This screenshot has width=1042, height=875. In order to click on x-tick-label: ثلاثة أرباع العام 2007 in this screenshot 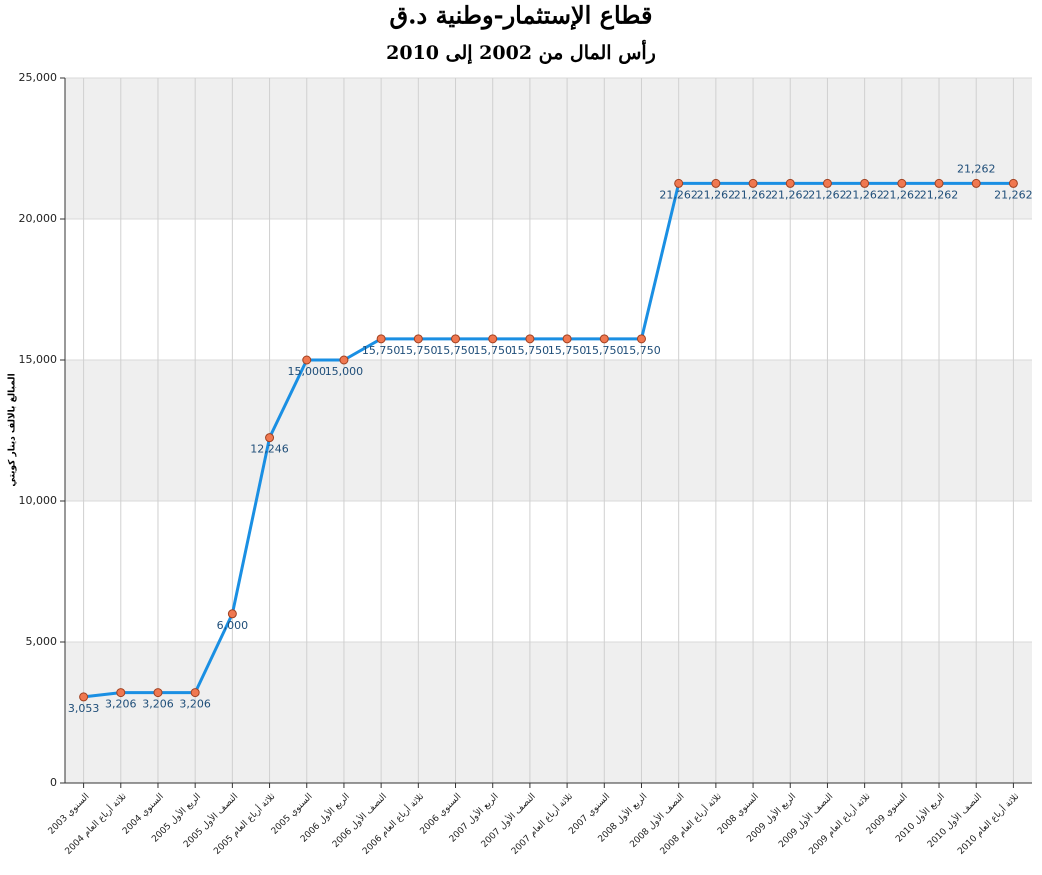, I will do `click(541, 823)`.